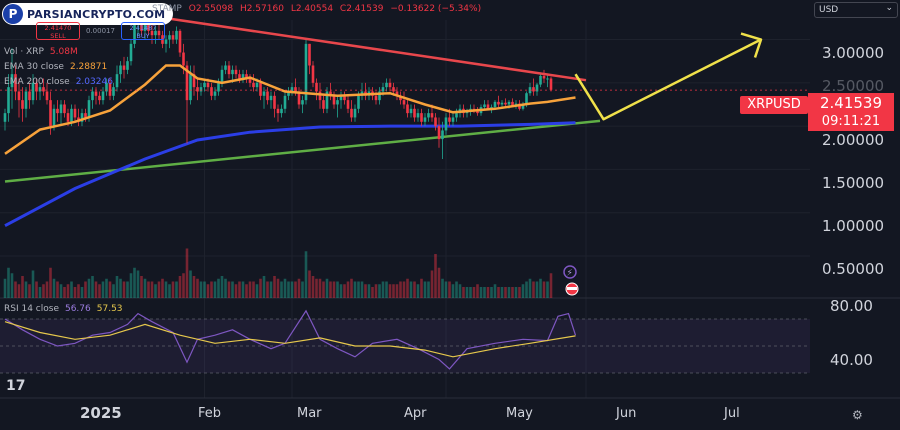 The width and height of the screenshot is (900, 430). I want to click on price-tick: 2.50000, so click(853, 86).